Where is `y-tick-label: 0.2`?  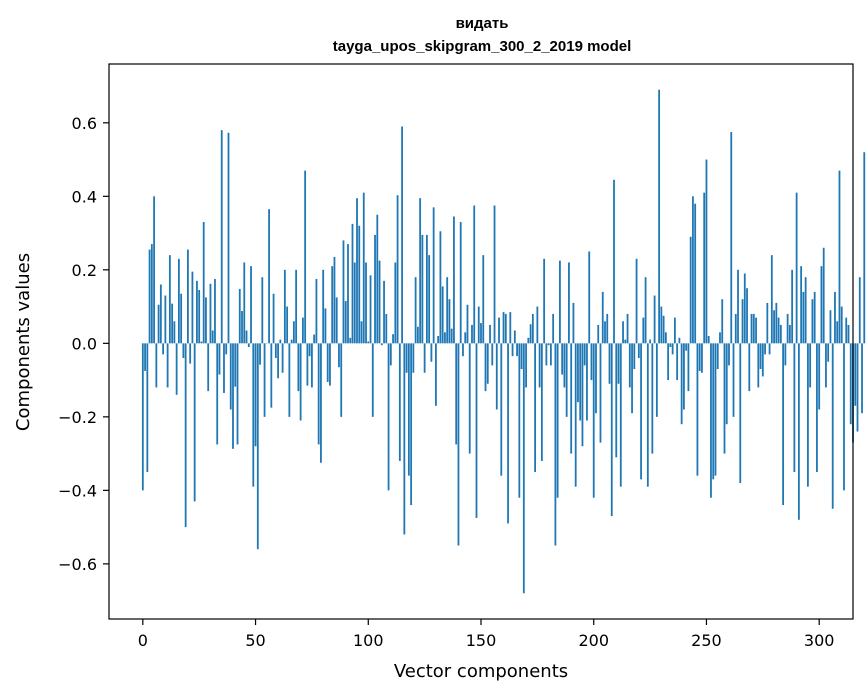 y-tick-label: 0.2 is located at coordinates (84, 270).